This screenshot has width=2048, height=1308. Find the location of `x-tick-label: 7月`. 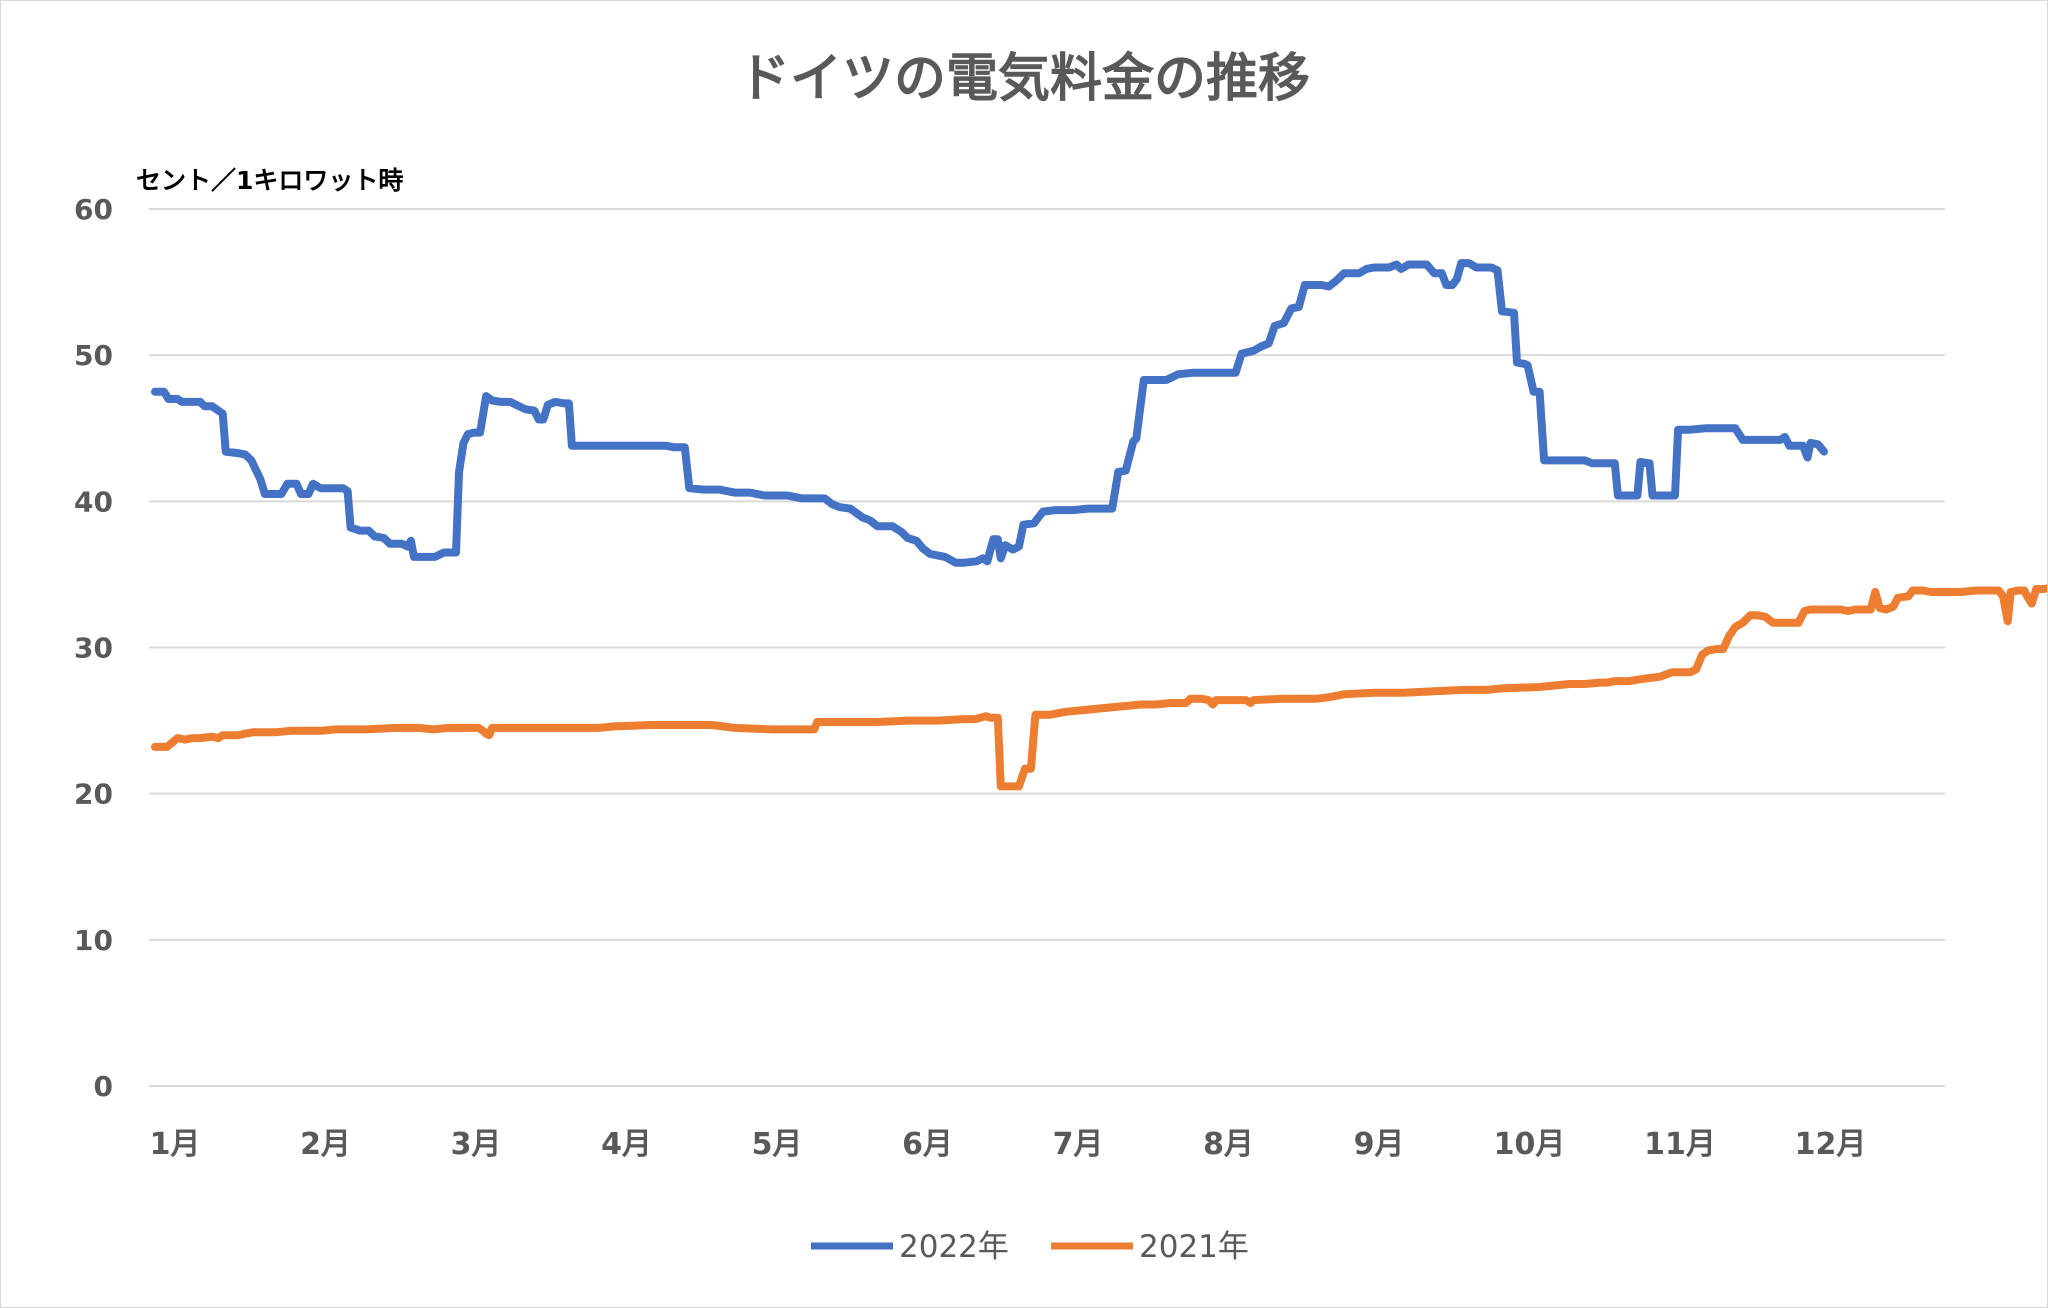

x-tick-label: 7月 is located at coordinates (1078, 1144).